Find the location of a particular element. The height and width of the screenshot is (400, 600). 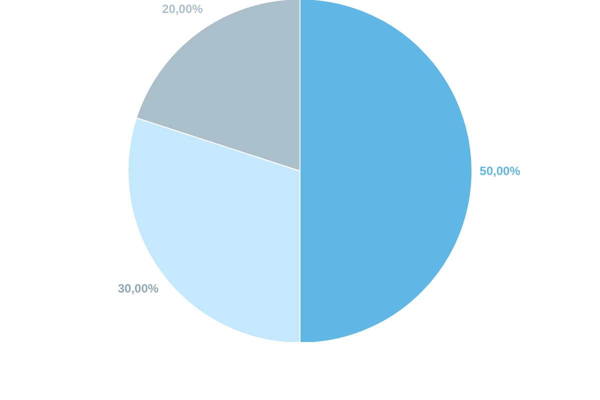

data-label: 20,00% is located at coordinates (183, 9).